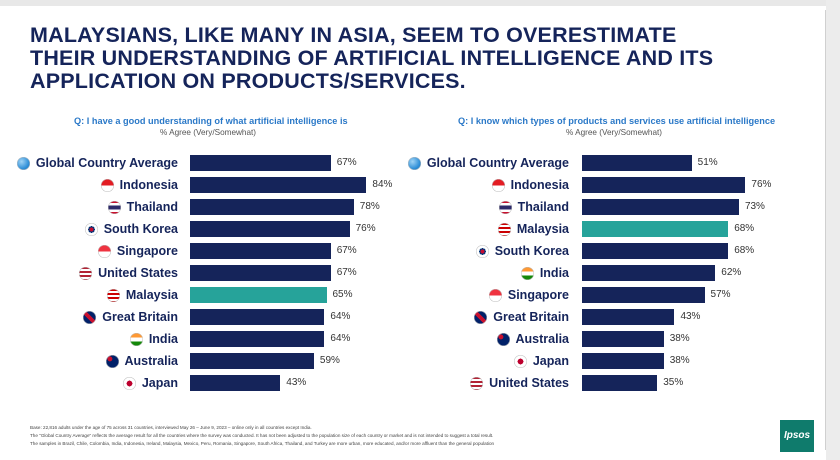  I want to click on title-line: APPLICATION ON PRODUCTS/SERVICES., so click(248, 81).